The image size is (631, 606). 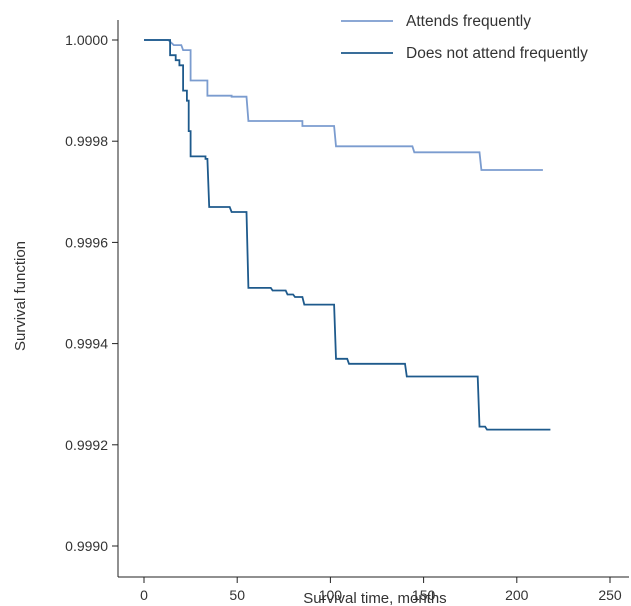 What do you see at coordinates (610, 595) in the screenshot?
I see `x-tick-label: 250` at bounding box center [610, 595].